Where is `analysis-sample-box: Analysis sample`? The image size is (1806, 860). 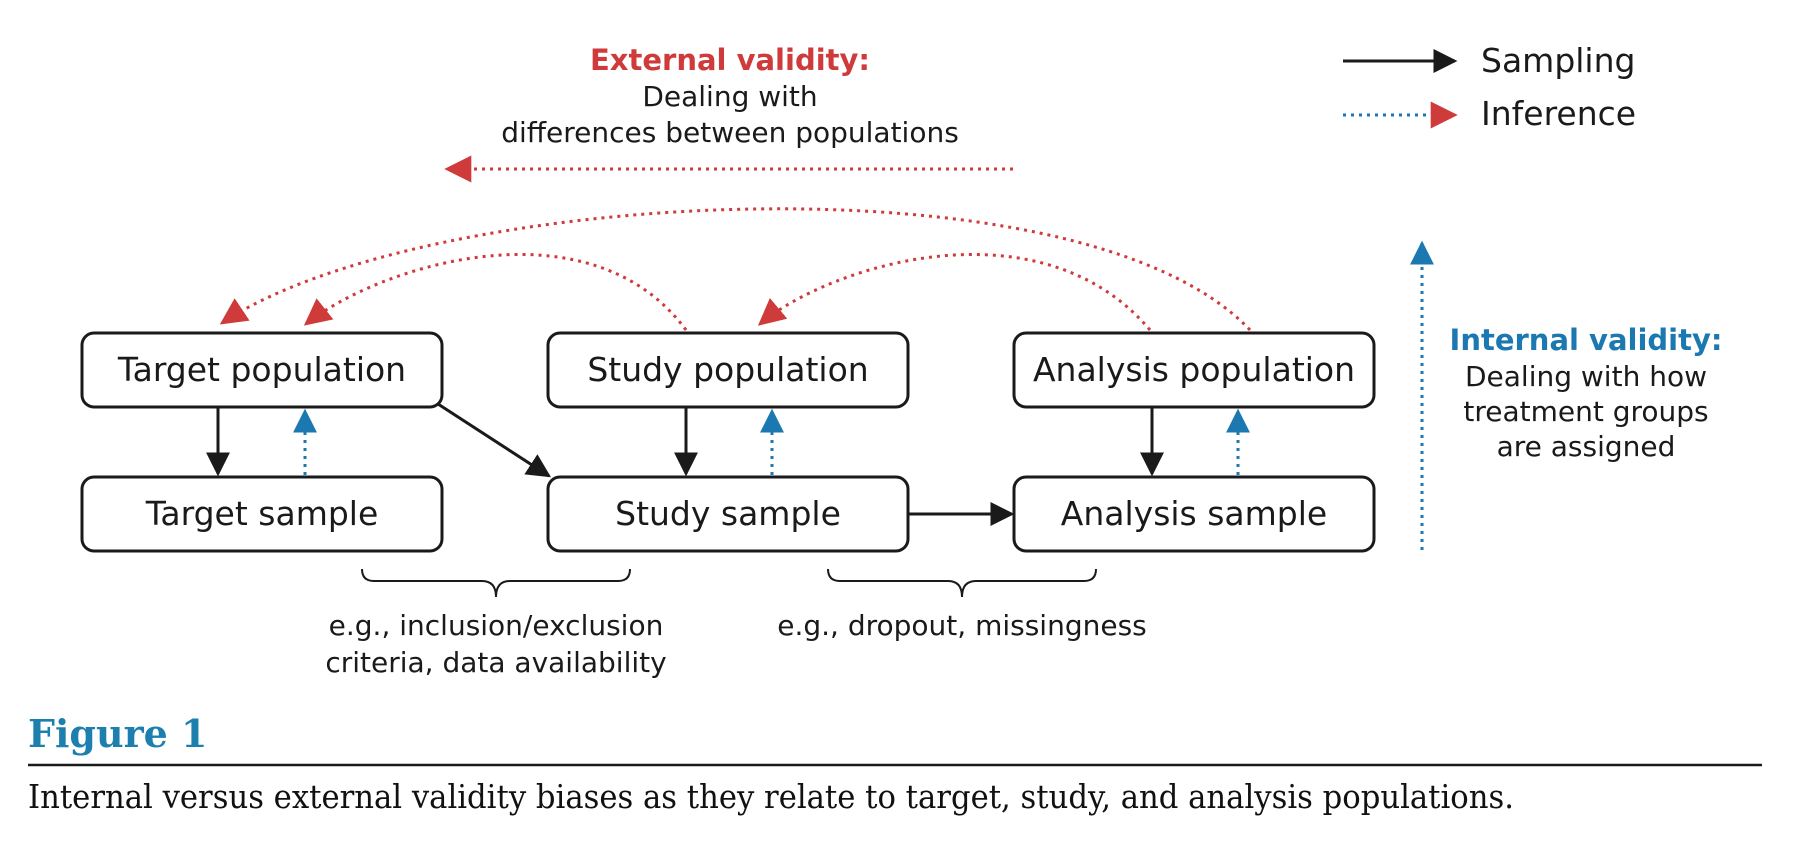
analysis-sample-box: Analysis sample is located at coordinates (1194, 514).